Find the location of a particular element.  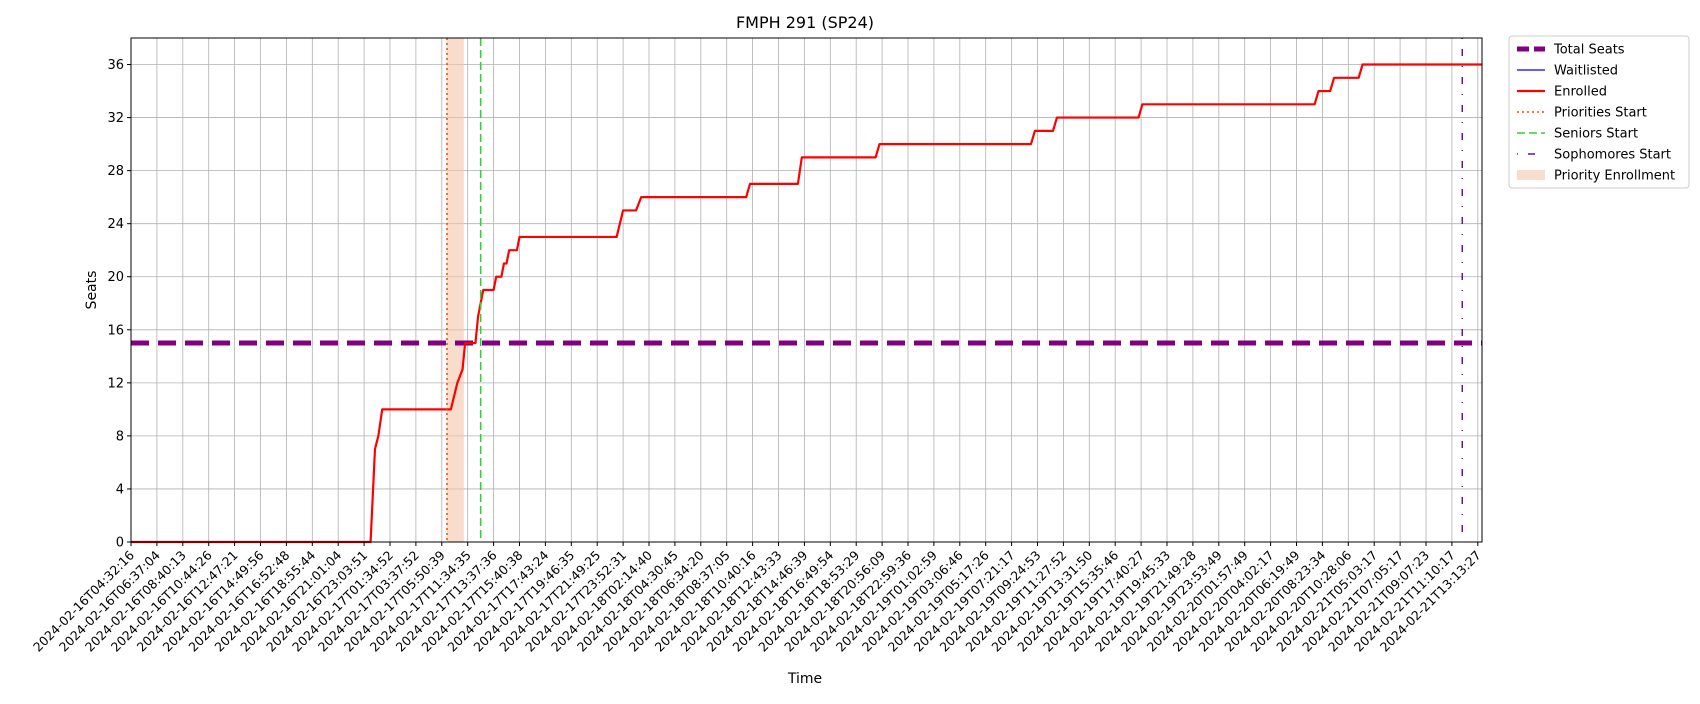

y-tick-label: 28 is located at coordinates (115, 171).